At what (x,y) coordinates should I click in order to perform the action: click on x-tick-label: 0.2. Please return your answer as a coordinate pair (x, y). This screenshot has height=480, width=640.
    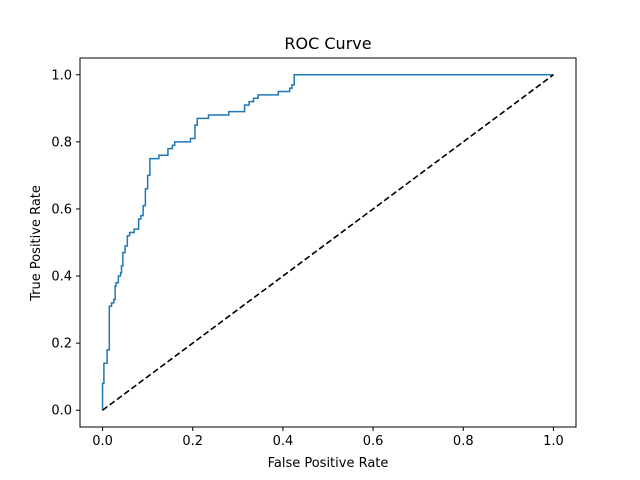
    Looking at the image, I should click on (192, 441).